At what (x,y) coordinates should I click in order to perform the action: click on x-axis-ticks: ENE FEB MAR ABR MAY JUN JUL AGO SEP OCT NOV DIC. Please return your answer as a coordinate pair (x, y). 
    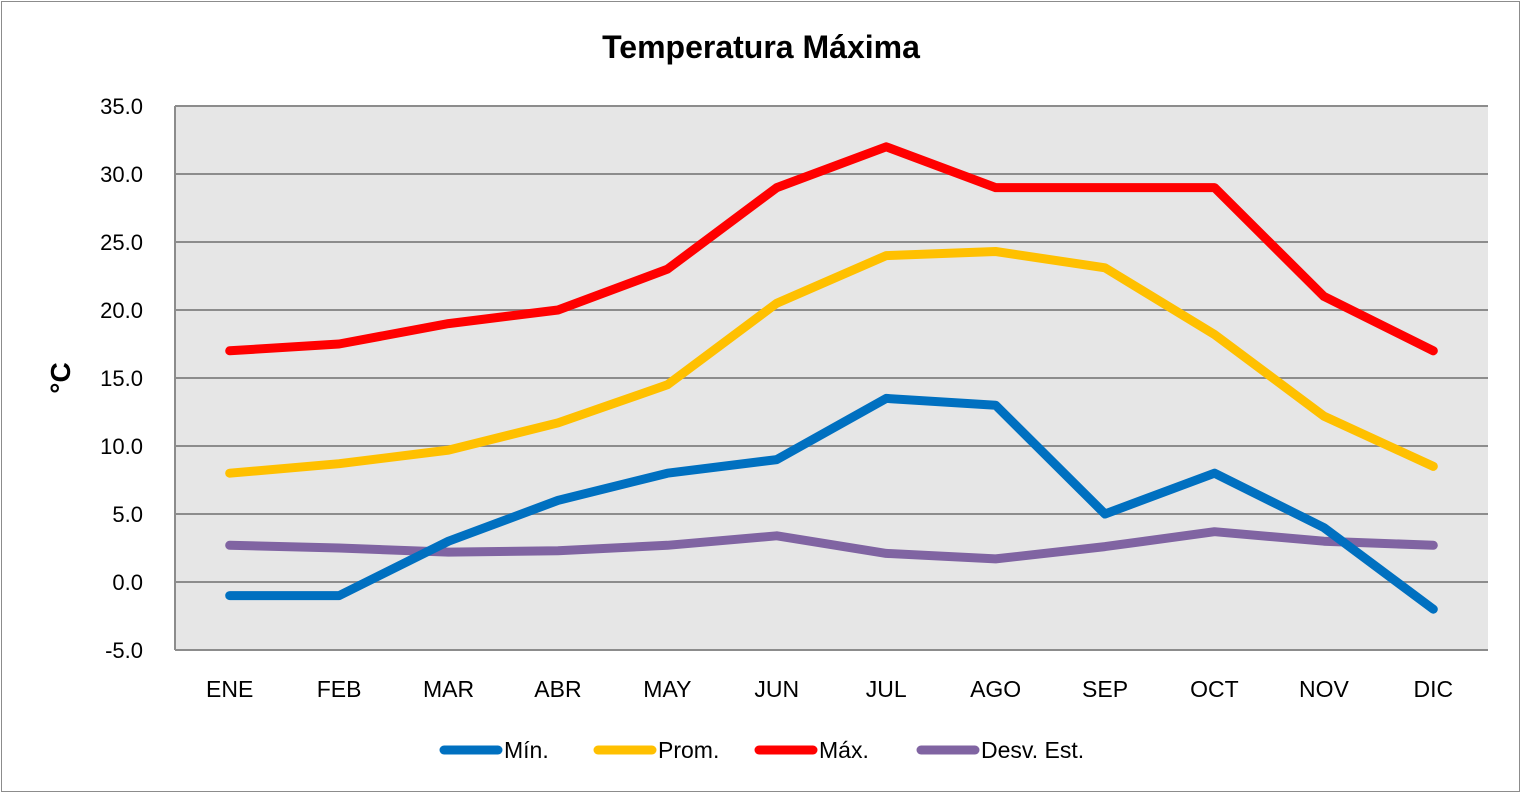
    Looking at the image, I should click on (829, 689).